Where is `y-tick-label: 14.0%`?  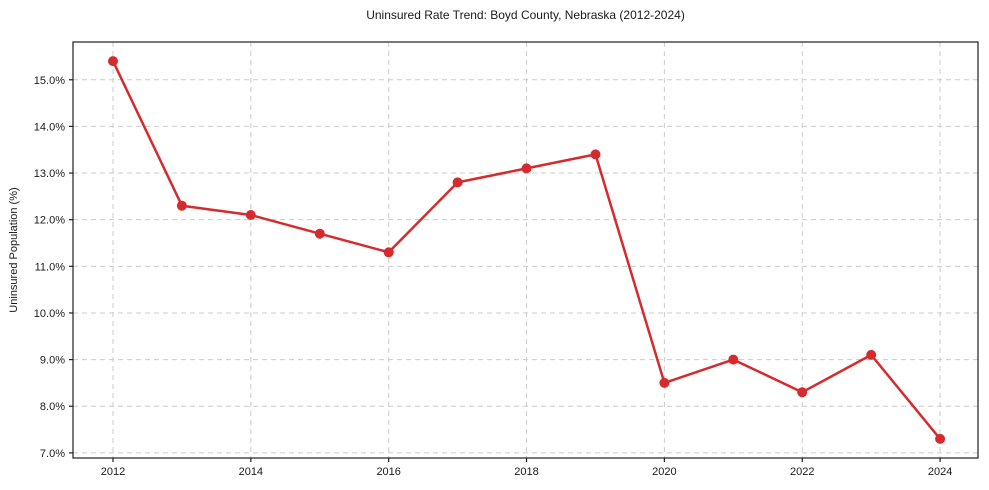 y-tick-label: 14.0% is located at coordinates (49, 127).